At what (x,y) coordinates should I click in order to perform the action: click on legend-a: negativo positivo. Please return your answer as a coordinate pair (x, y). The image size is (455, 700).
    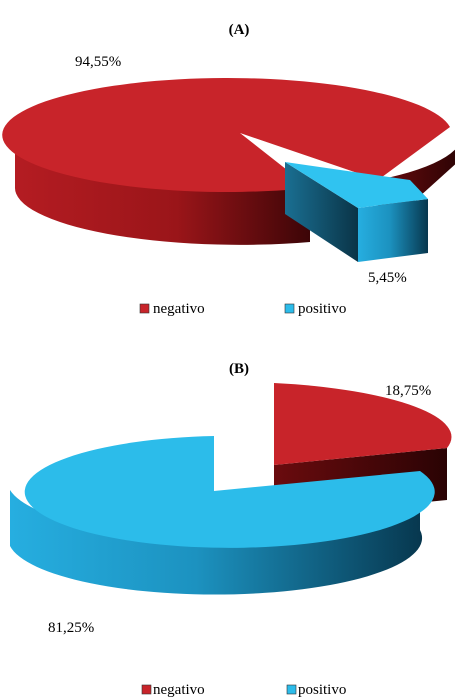
    Looking at the image, I should click on (242, 309).